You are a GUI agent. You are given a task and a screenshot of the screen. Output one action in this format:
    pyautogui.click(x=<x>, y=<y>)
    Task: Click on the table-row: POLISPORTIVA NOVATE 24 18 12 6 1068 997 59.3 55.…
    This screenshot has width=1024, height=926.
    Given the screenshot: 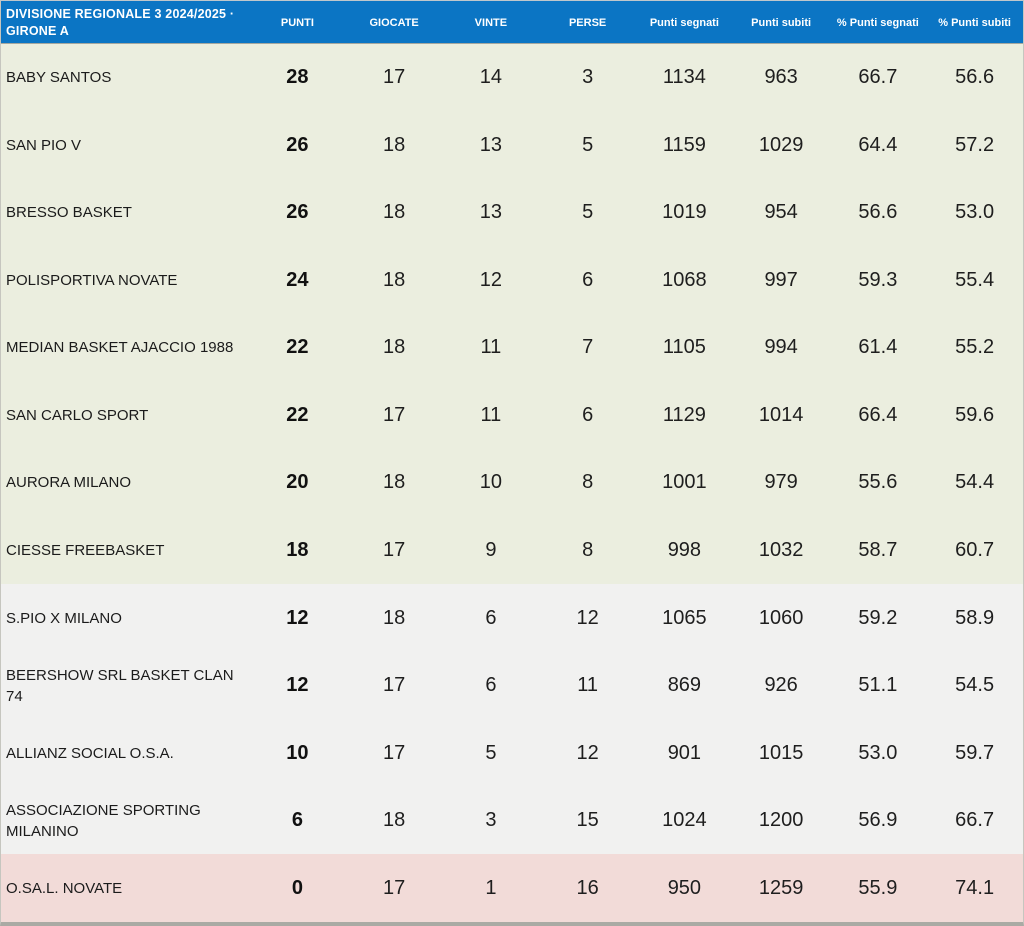 What is the action you would take?
    pyautogui.click(x=512, y=280)
    